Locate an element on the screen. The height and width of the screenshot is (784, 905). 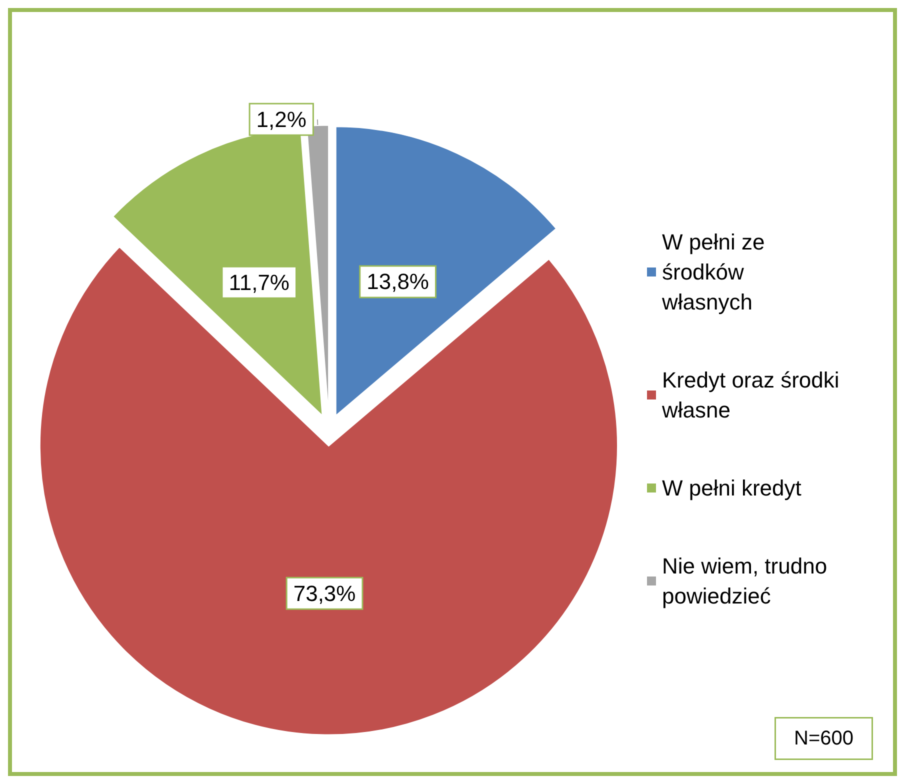
legend-label: Kredyt oraz środki własne is located at coordinates (753, 395).